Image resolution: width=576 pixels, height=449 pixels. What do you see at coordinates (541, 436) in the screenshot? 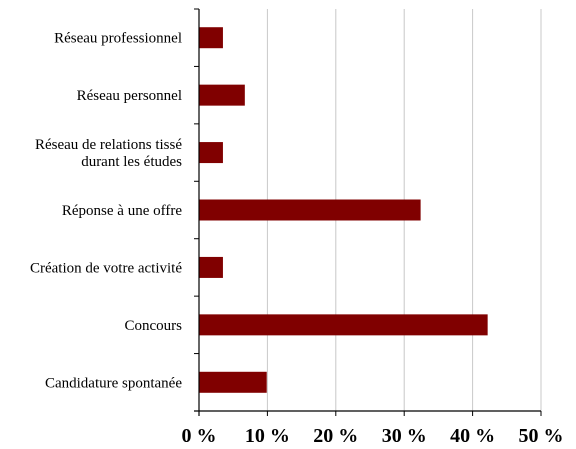
I see `x-tick-label-5: 50 %` at bounding box center [541, 436].